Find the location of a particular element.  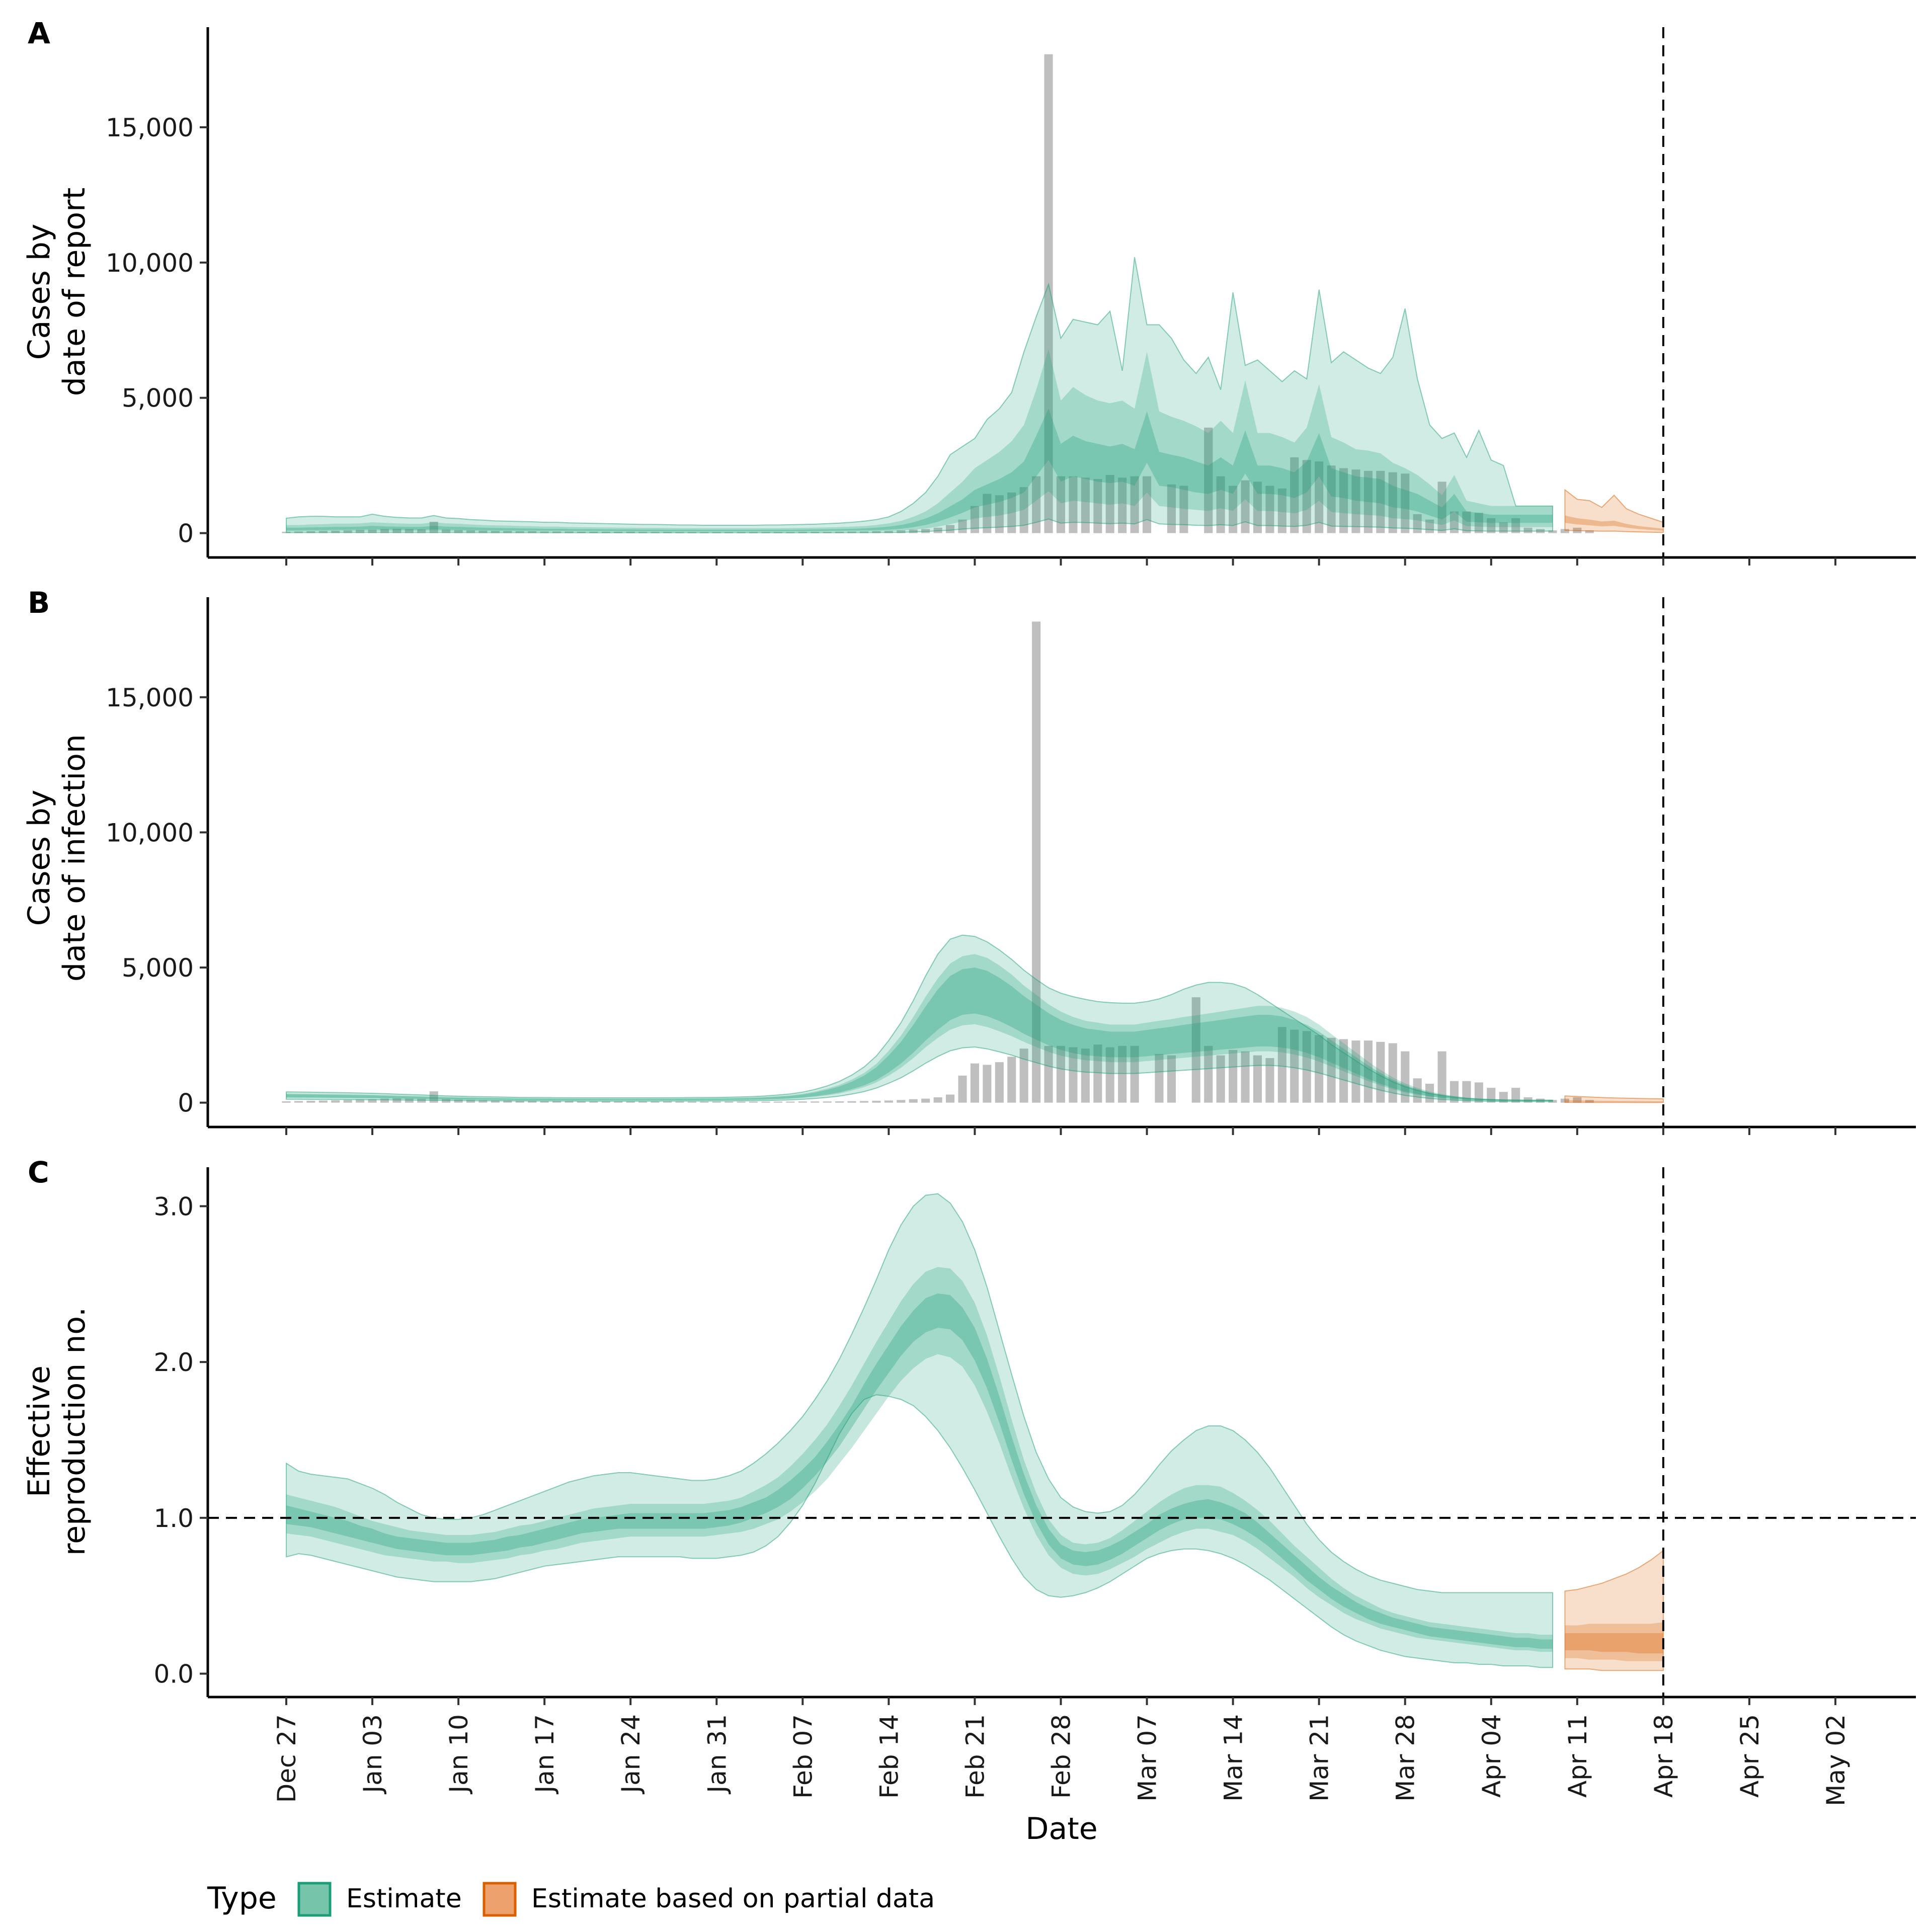

partial-estimate-90-ci-band is located at coordinates (1614, 1099).